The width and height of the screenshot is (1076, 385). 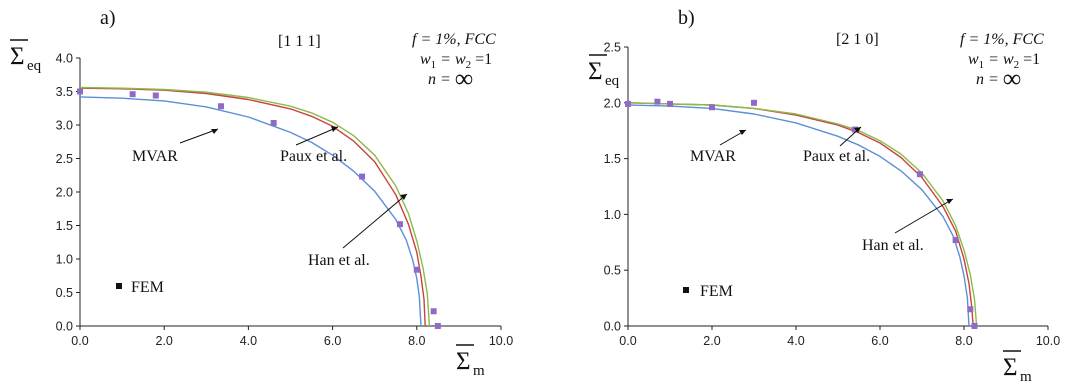 What do you see at coordinates (716, 291) in the screenshot?
I see `panel-b-fem-label: FEM` at bounding box center [716, 291].